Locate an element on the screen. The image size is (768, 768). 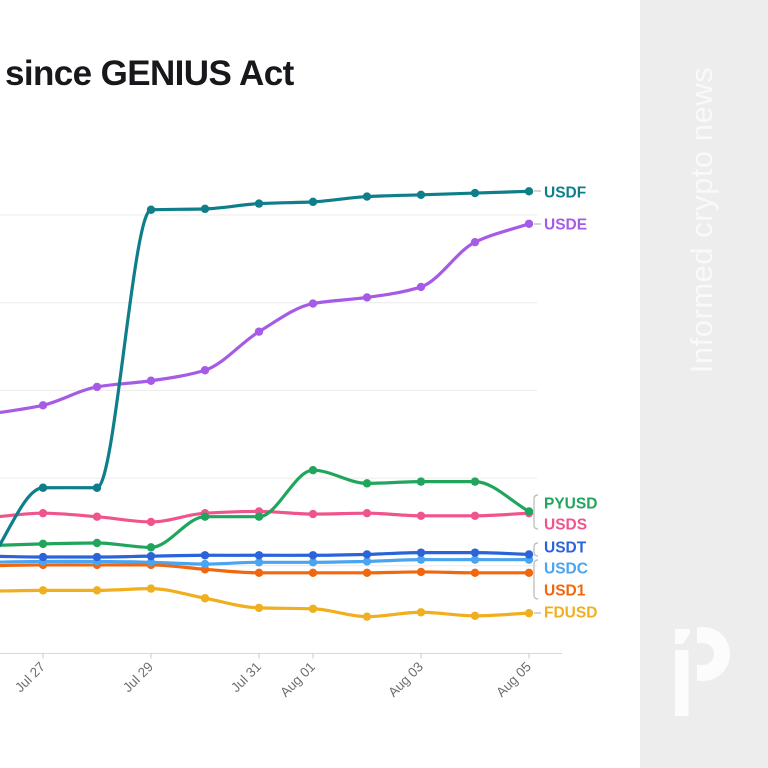
series-line-usdt is located at coordinates (265, 555).